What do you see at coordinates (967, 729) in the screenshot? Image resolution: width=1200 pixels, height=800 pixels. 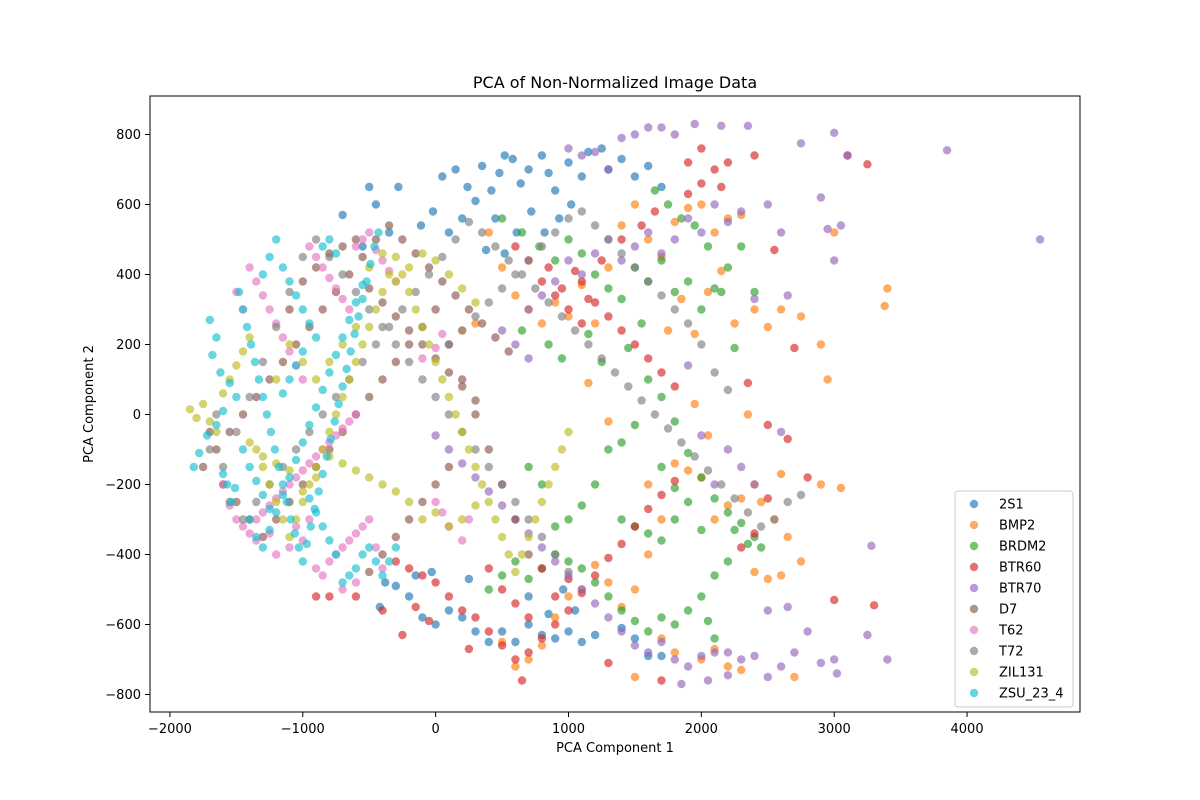 I see `x-tick-label: 4000` at bounding box center [967, 729].